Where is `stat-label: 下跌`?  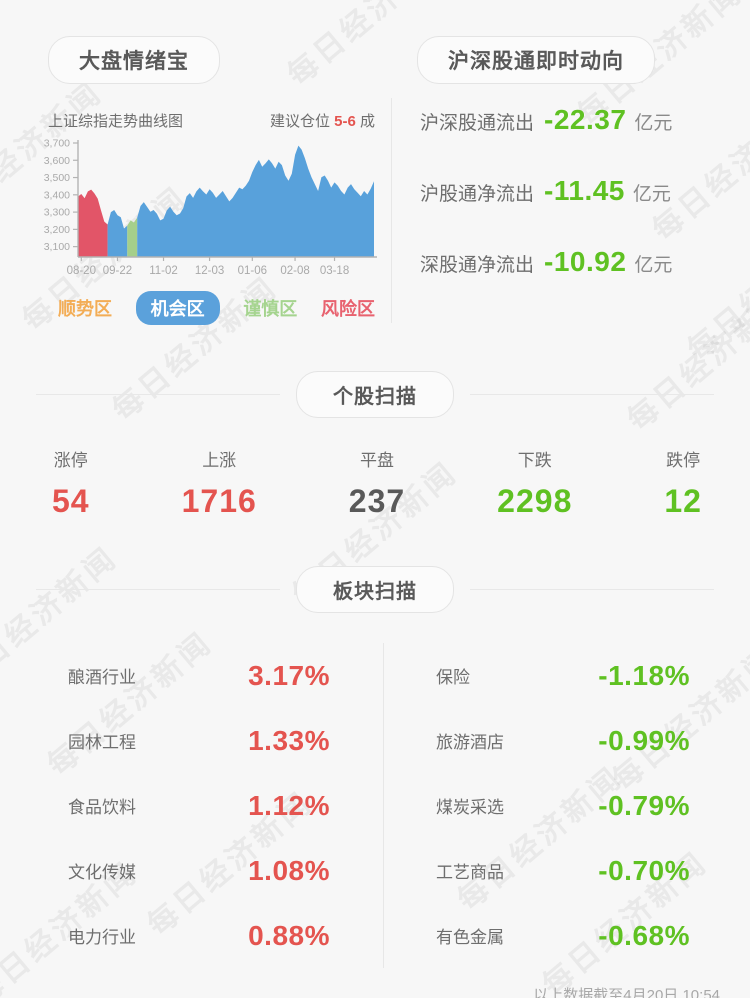 stat-label: 下跌 is located at coordinates (534, 460).